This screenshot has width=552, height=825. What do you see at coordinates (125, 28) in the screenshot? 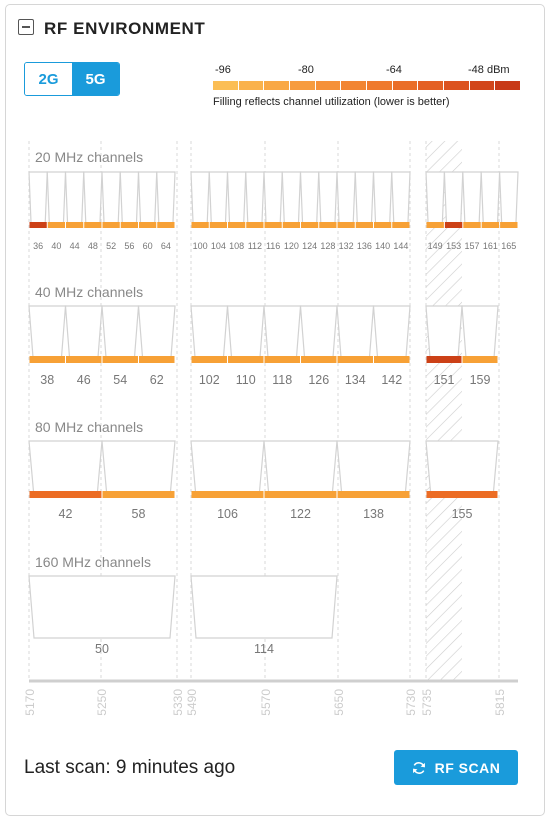
I see `panel-title: RF ENVIRONMENT` at bounding box center [125, 28].